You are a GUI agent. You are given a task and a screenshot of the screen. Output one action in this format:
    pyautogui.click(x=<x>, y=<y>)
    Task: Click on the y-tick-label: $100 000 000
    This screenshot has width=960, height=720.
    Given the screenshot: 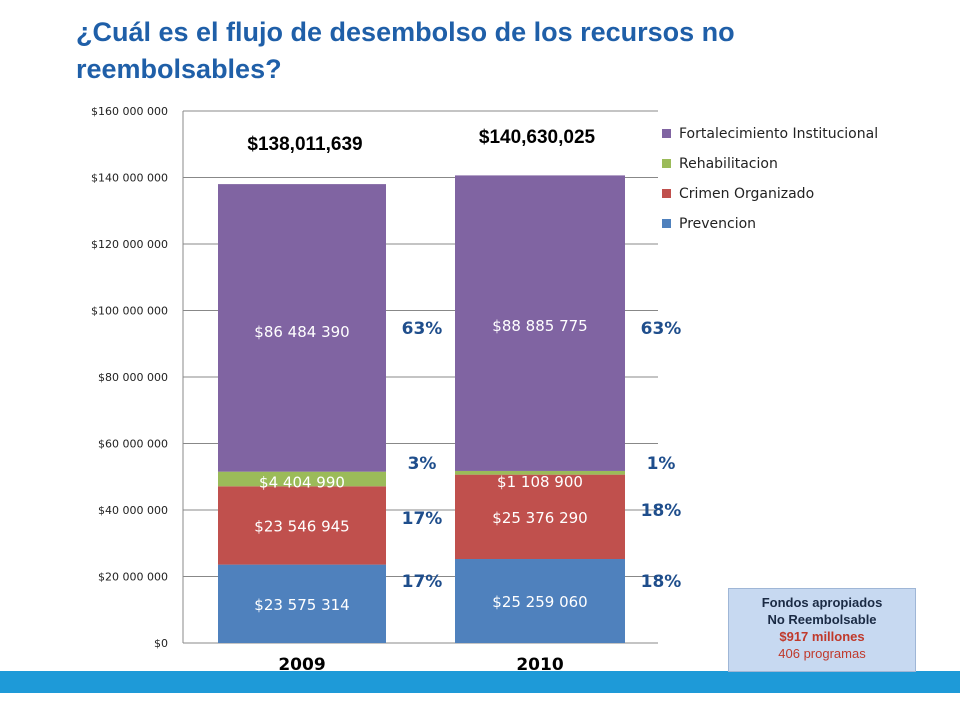 What is the action you would take?
    pyautogui.click(x=129, y=311)
    